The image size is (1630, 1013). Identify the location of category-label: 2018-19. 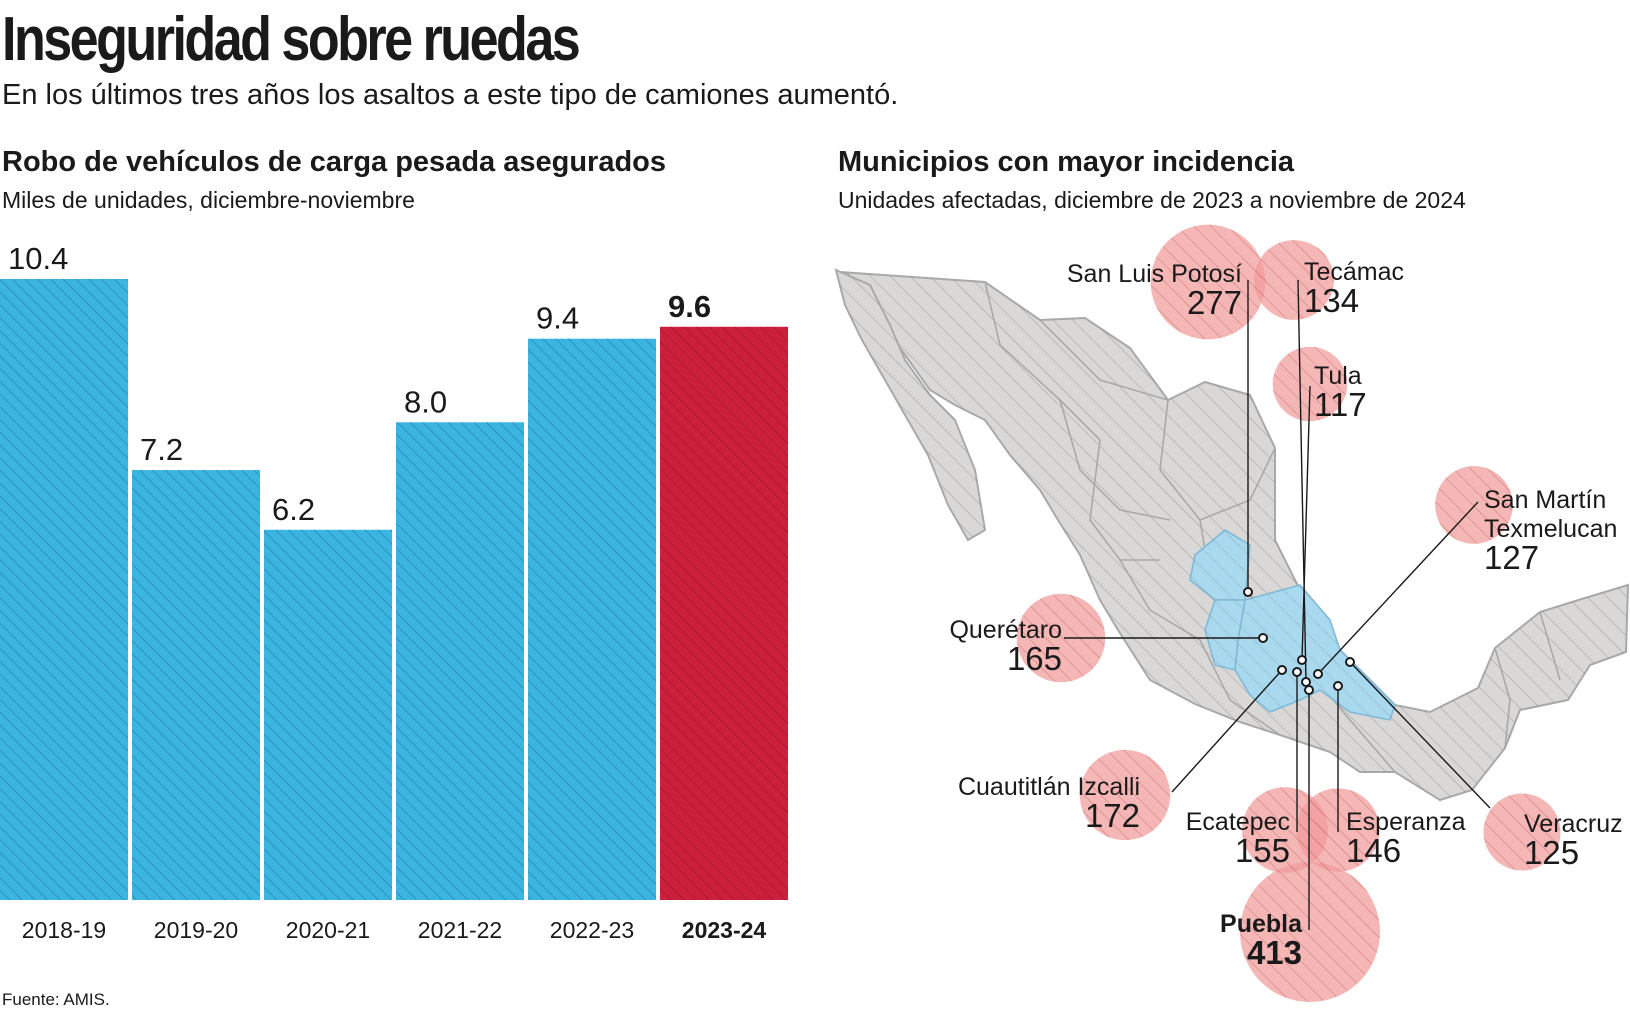
(64, 930).